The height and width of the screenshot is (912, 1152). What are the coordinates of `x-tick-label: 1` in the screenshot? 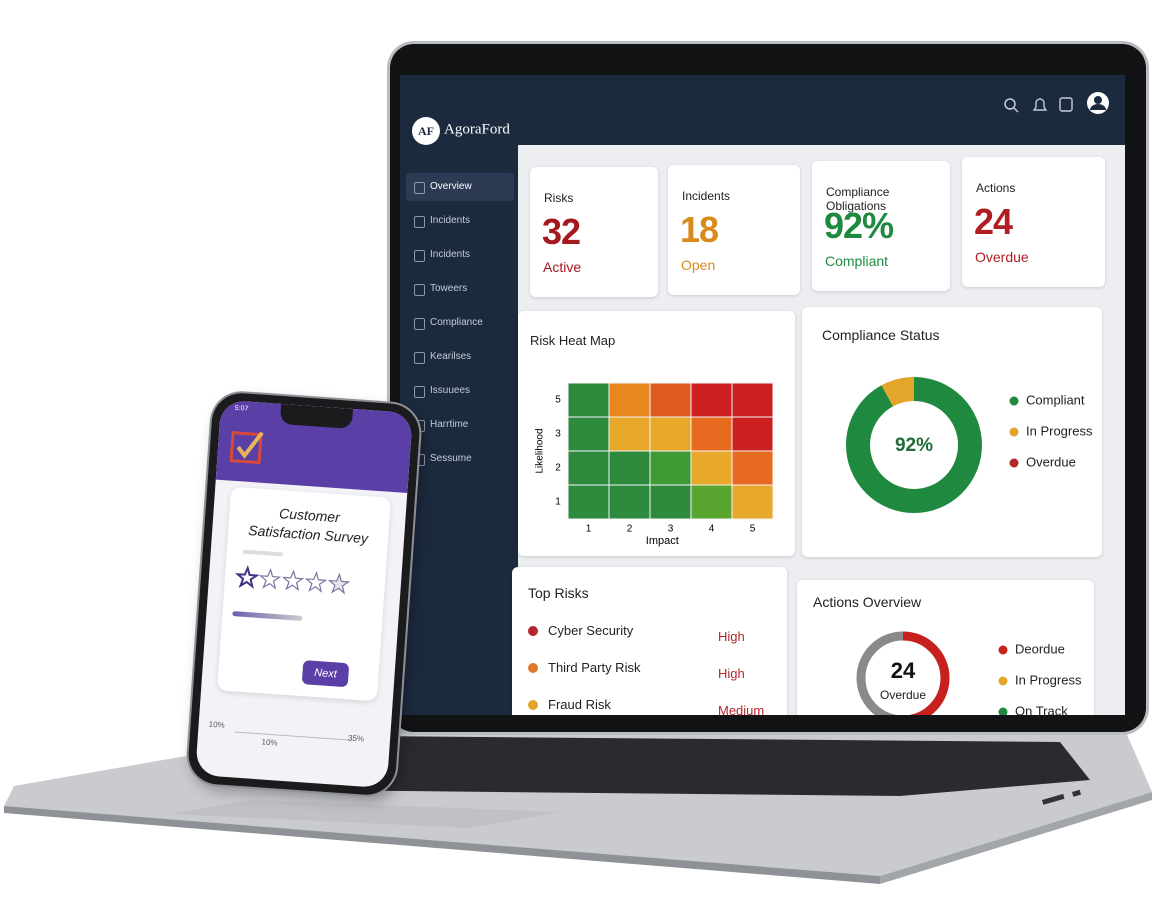 It's located at (589, 529).